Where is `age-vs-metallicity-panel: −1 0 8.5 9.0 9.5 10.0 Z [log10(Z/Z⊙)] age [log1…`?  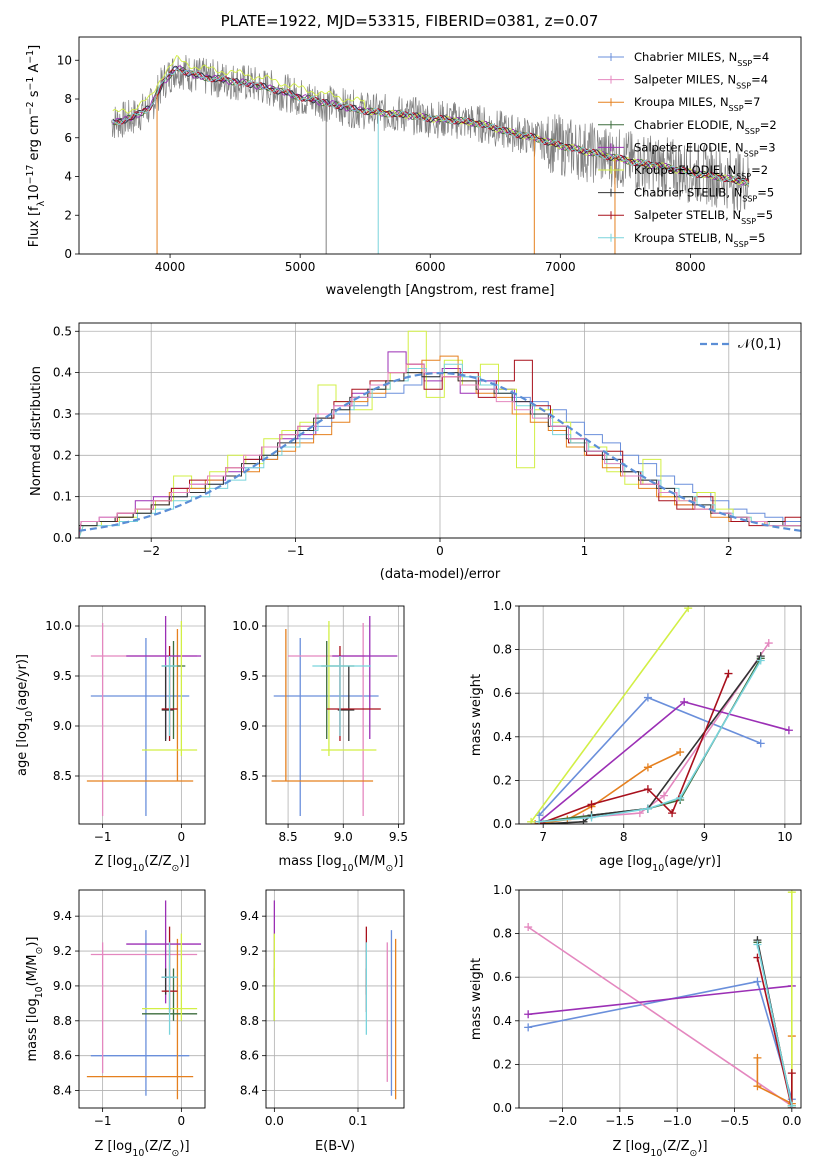
age-vs-metallicity-panel: −1 0 8.5 9.0 9.5 10.0 Z [log10(Z/Z⊙)] age [log1… is located at coordinates (110, 739).